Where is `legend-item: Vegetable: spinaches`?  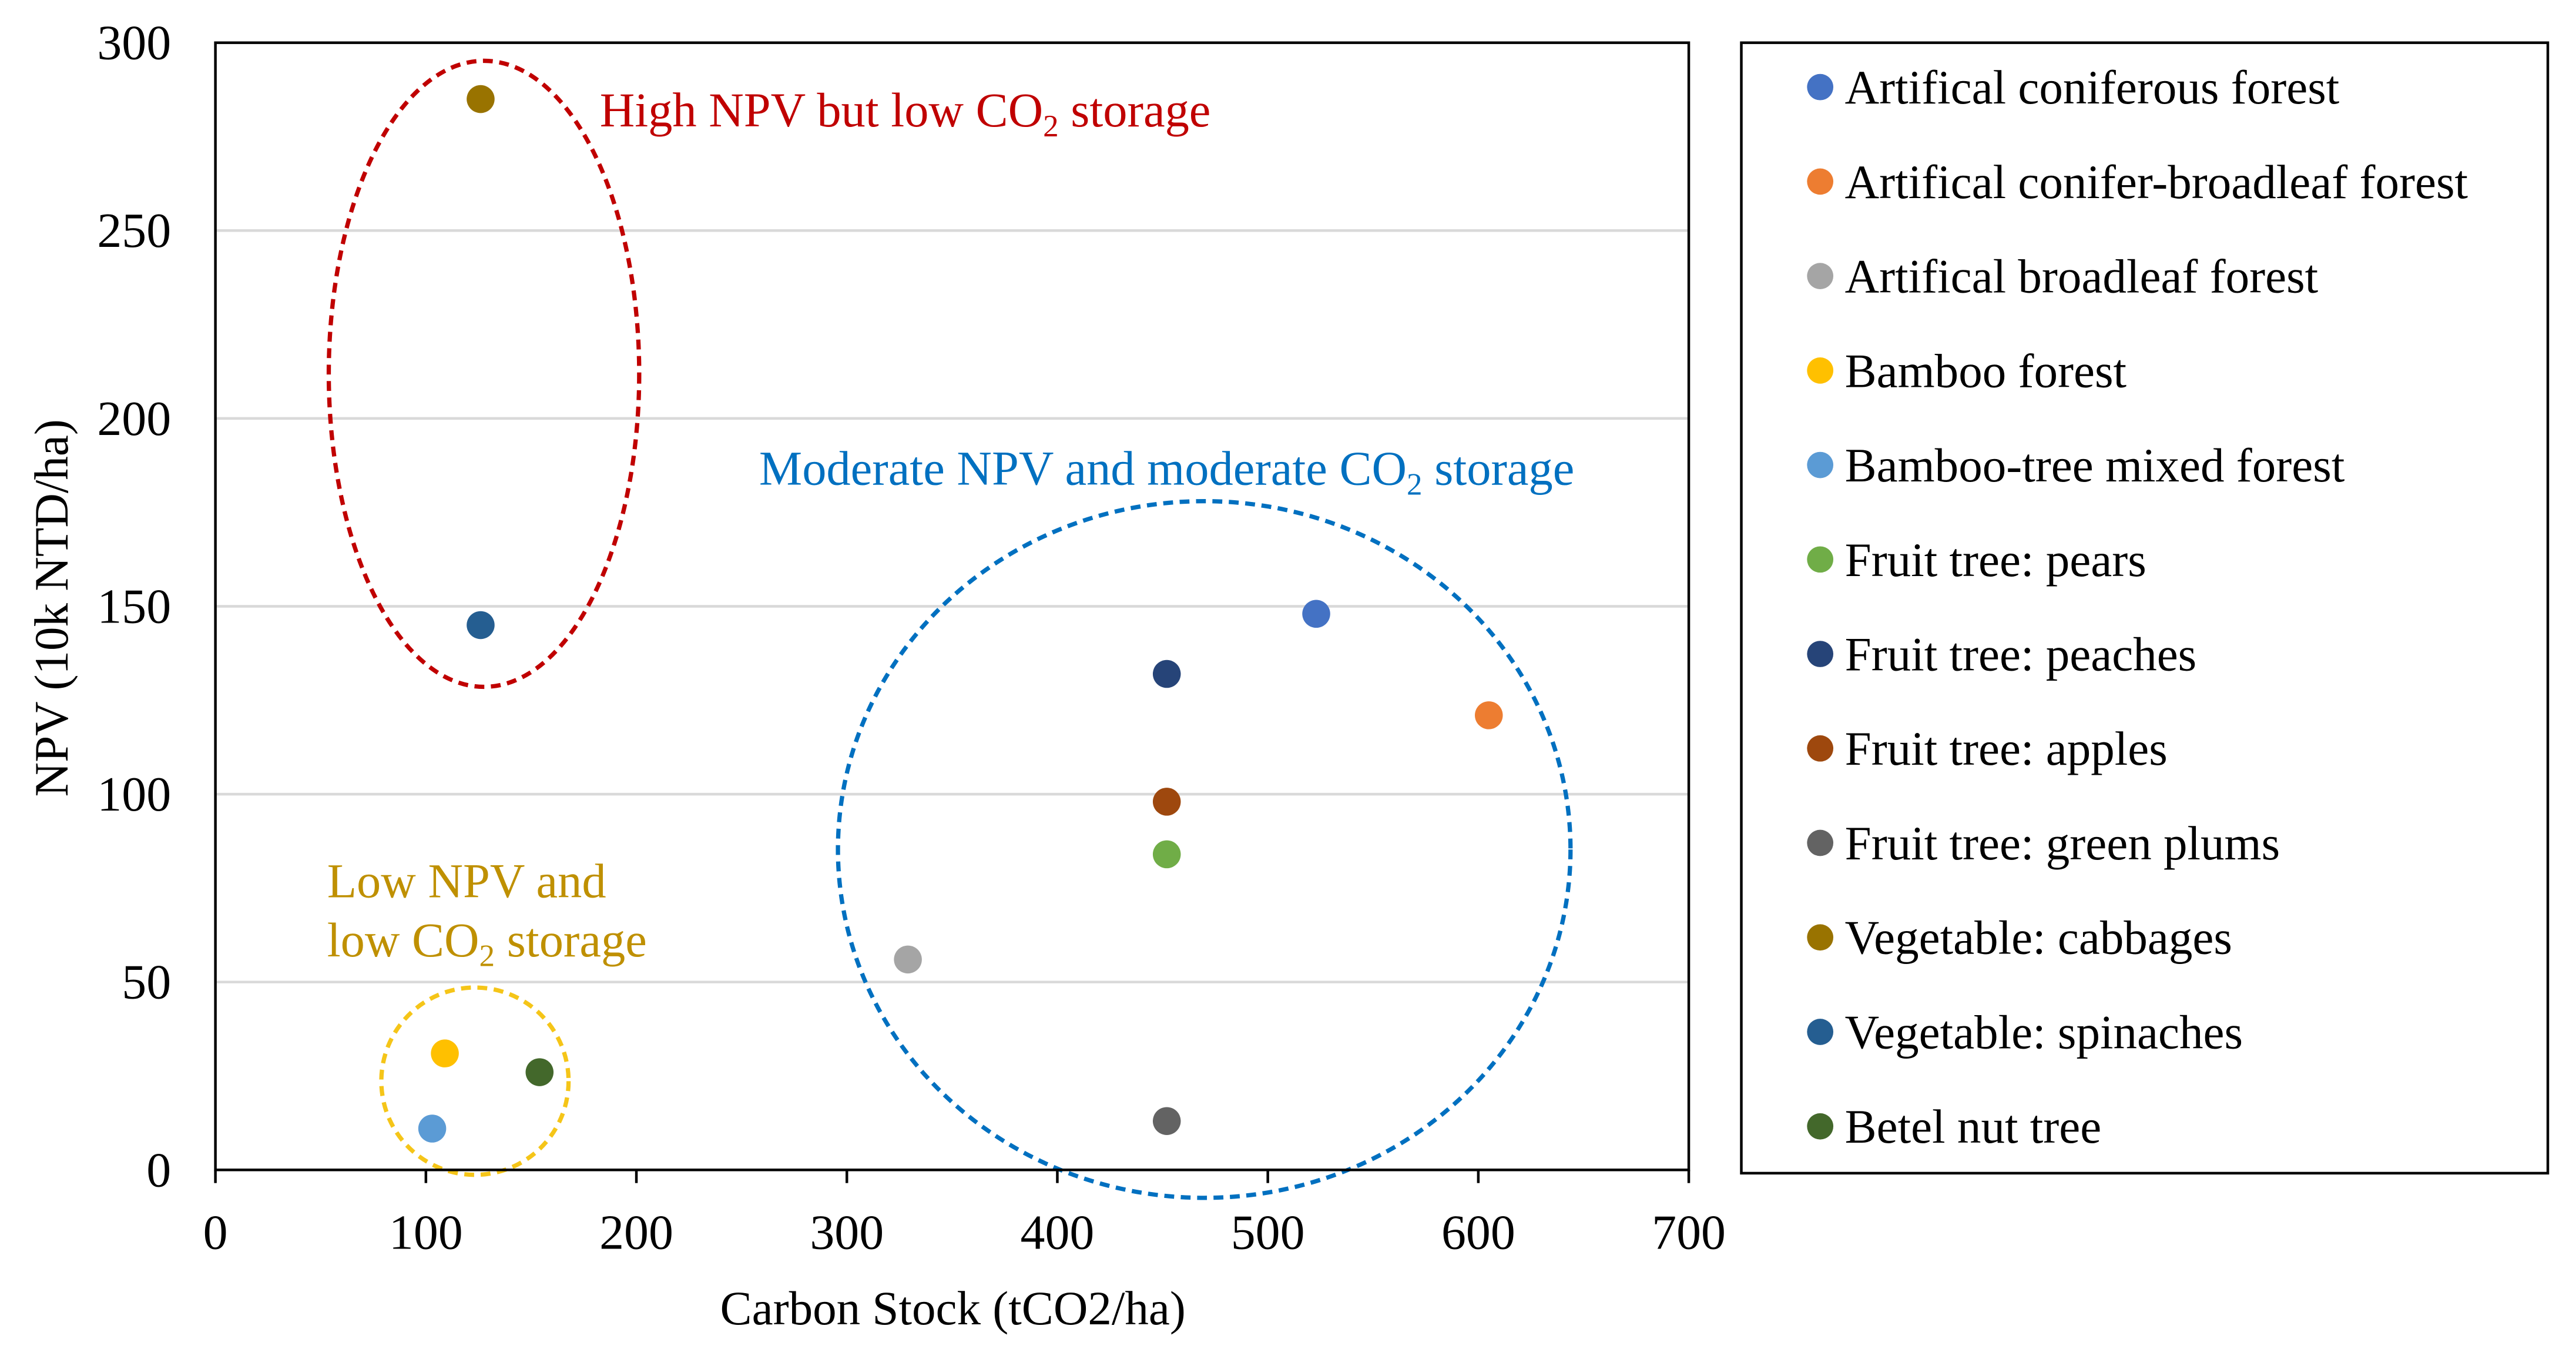
legend-item: Vegetable: spinaches is located at coordinates (2025, 1032).